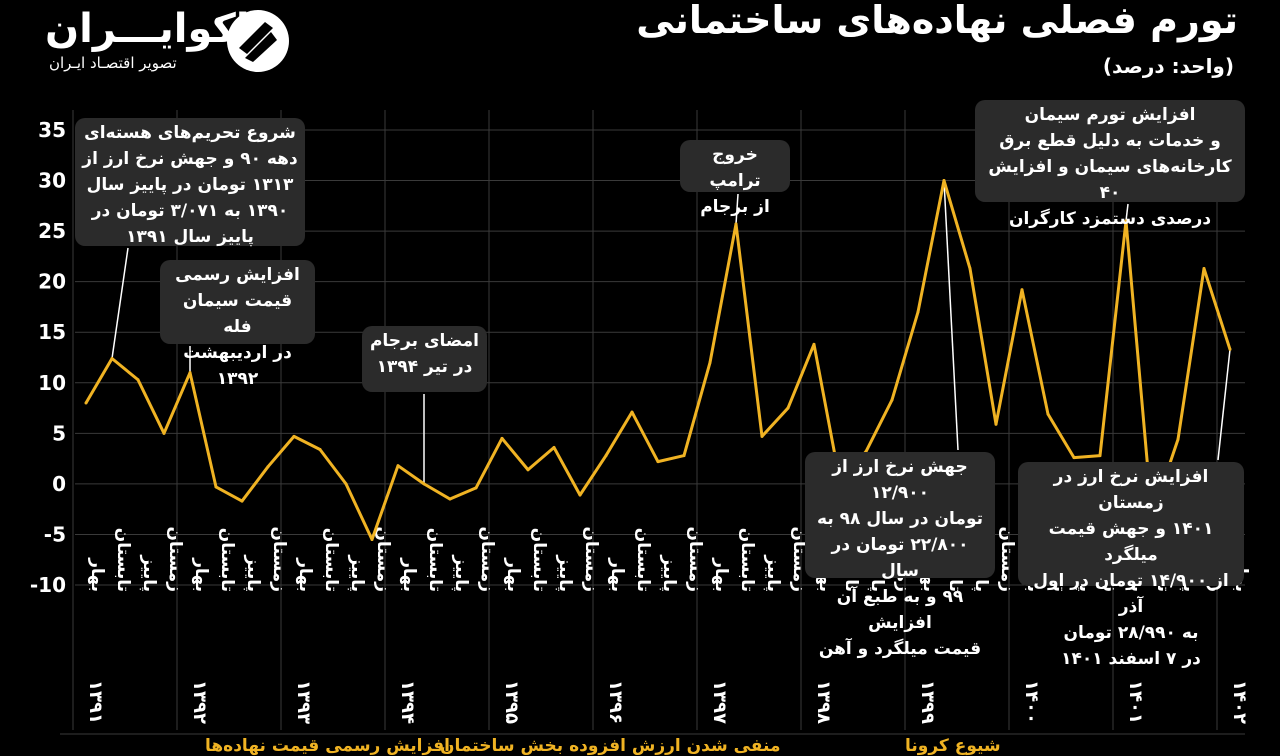 The image size is (1280, 756). What do you see at coordinates (424, 341) in the screenshot?
I see `annotation-line: امضای برجام` at bounding box center [424, 341].